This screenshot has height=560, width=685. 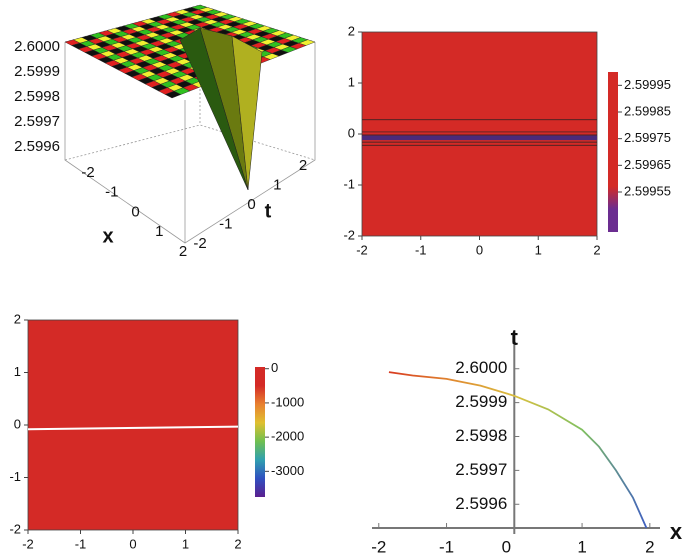 What do you see at coordinates (287, 401) in the screenshot?
I see `colorbar-tick-label: -1000` at bounding box center [287, 401].